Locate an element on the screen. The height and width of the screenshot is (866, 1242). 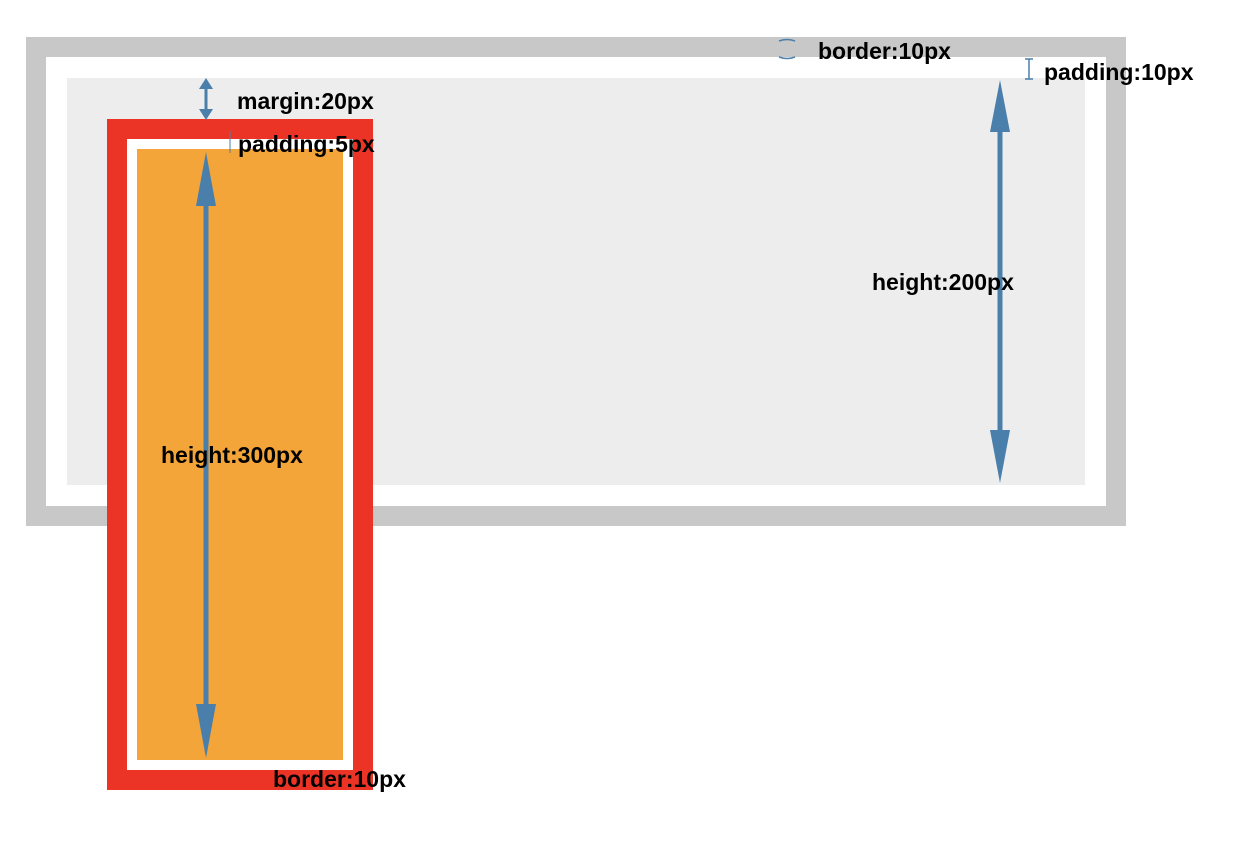
margin-arrow is located at coordinates (206, 99).